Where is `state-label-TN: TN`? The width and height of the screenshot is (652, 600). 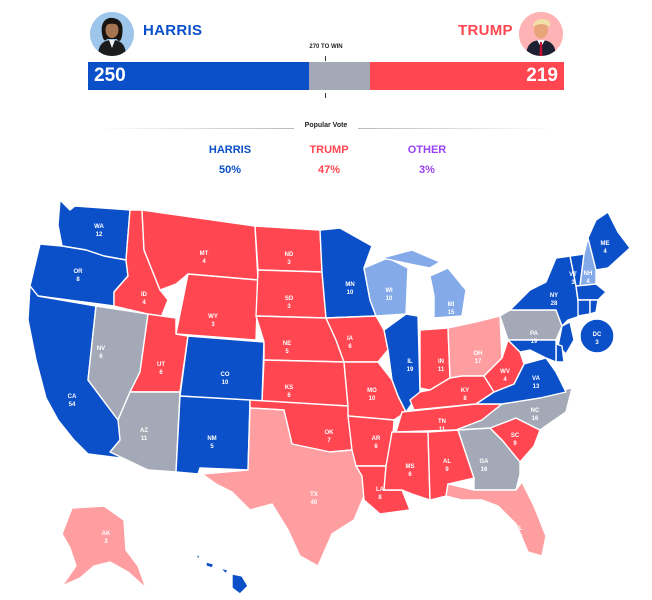 state-label-TN: TN is located at coordinates (442, 422).